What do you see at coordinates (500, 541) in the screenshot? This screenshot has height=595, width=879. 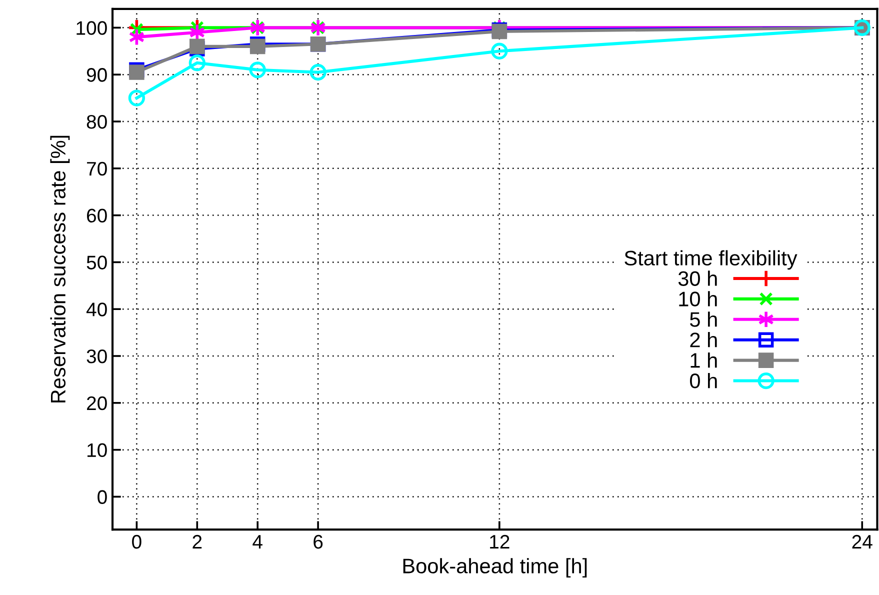 I see `x-tick-label: 12` at bounding box center [500, 541].